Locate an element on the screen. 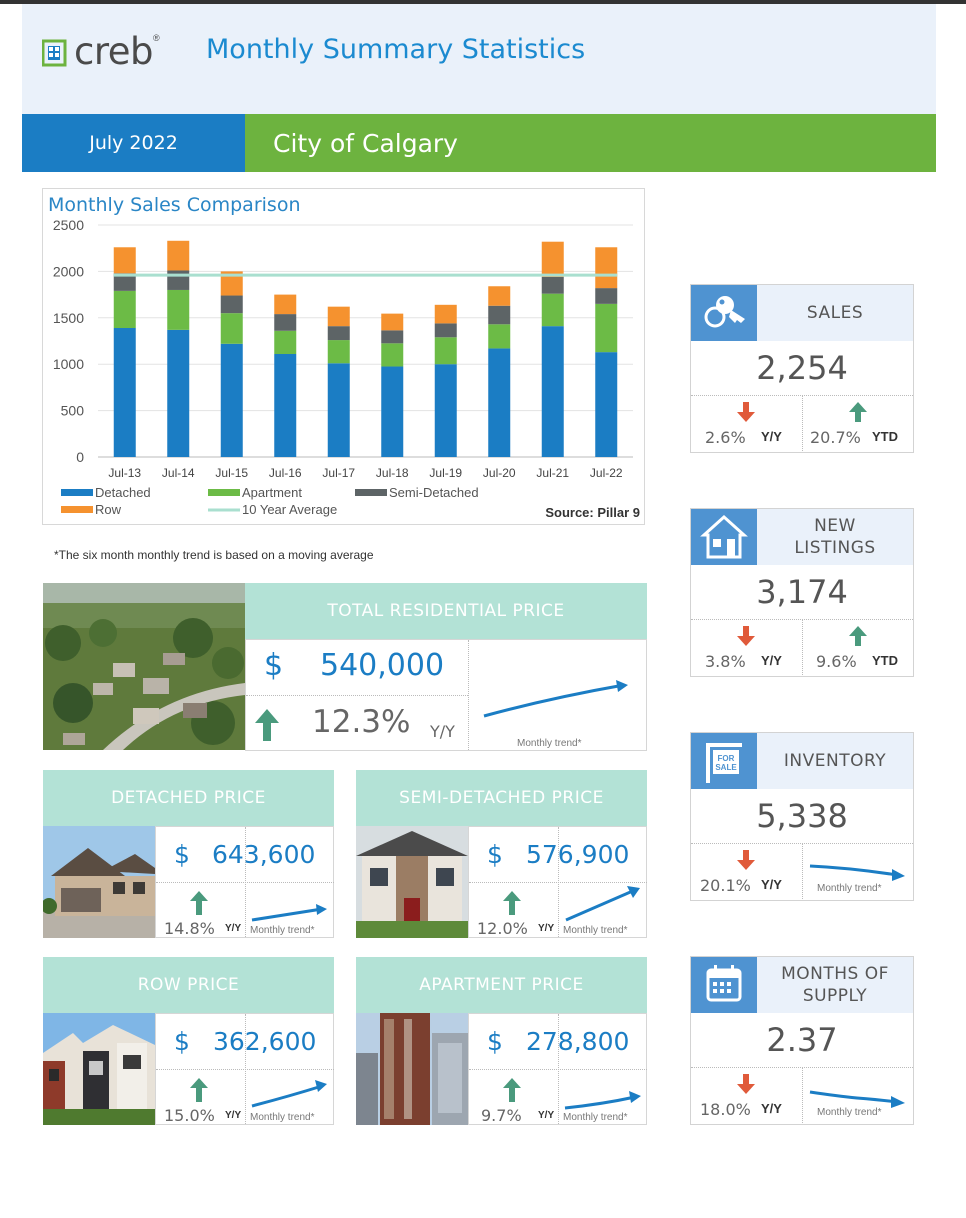 The height and width of the screenshot is (1218, 966). total-trend-label: Monthly trend* is located at coordinates (549, 743).